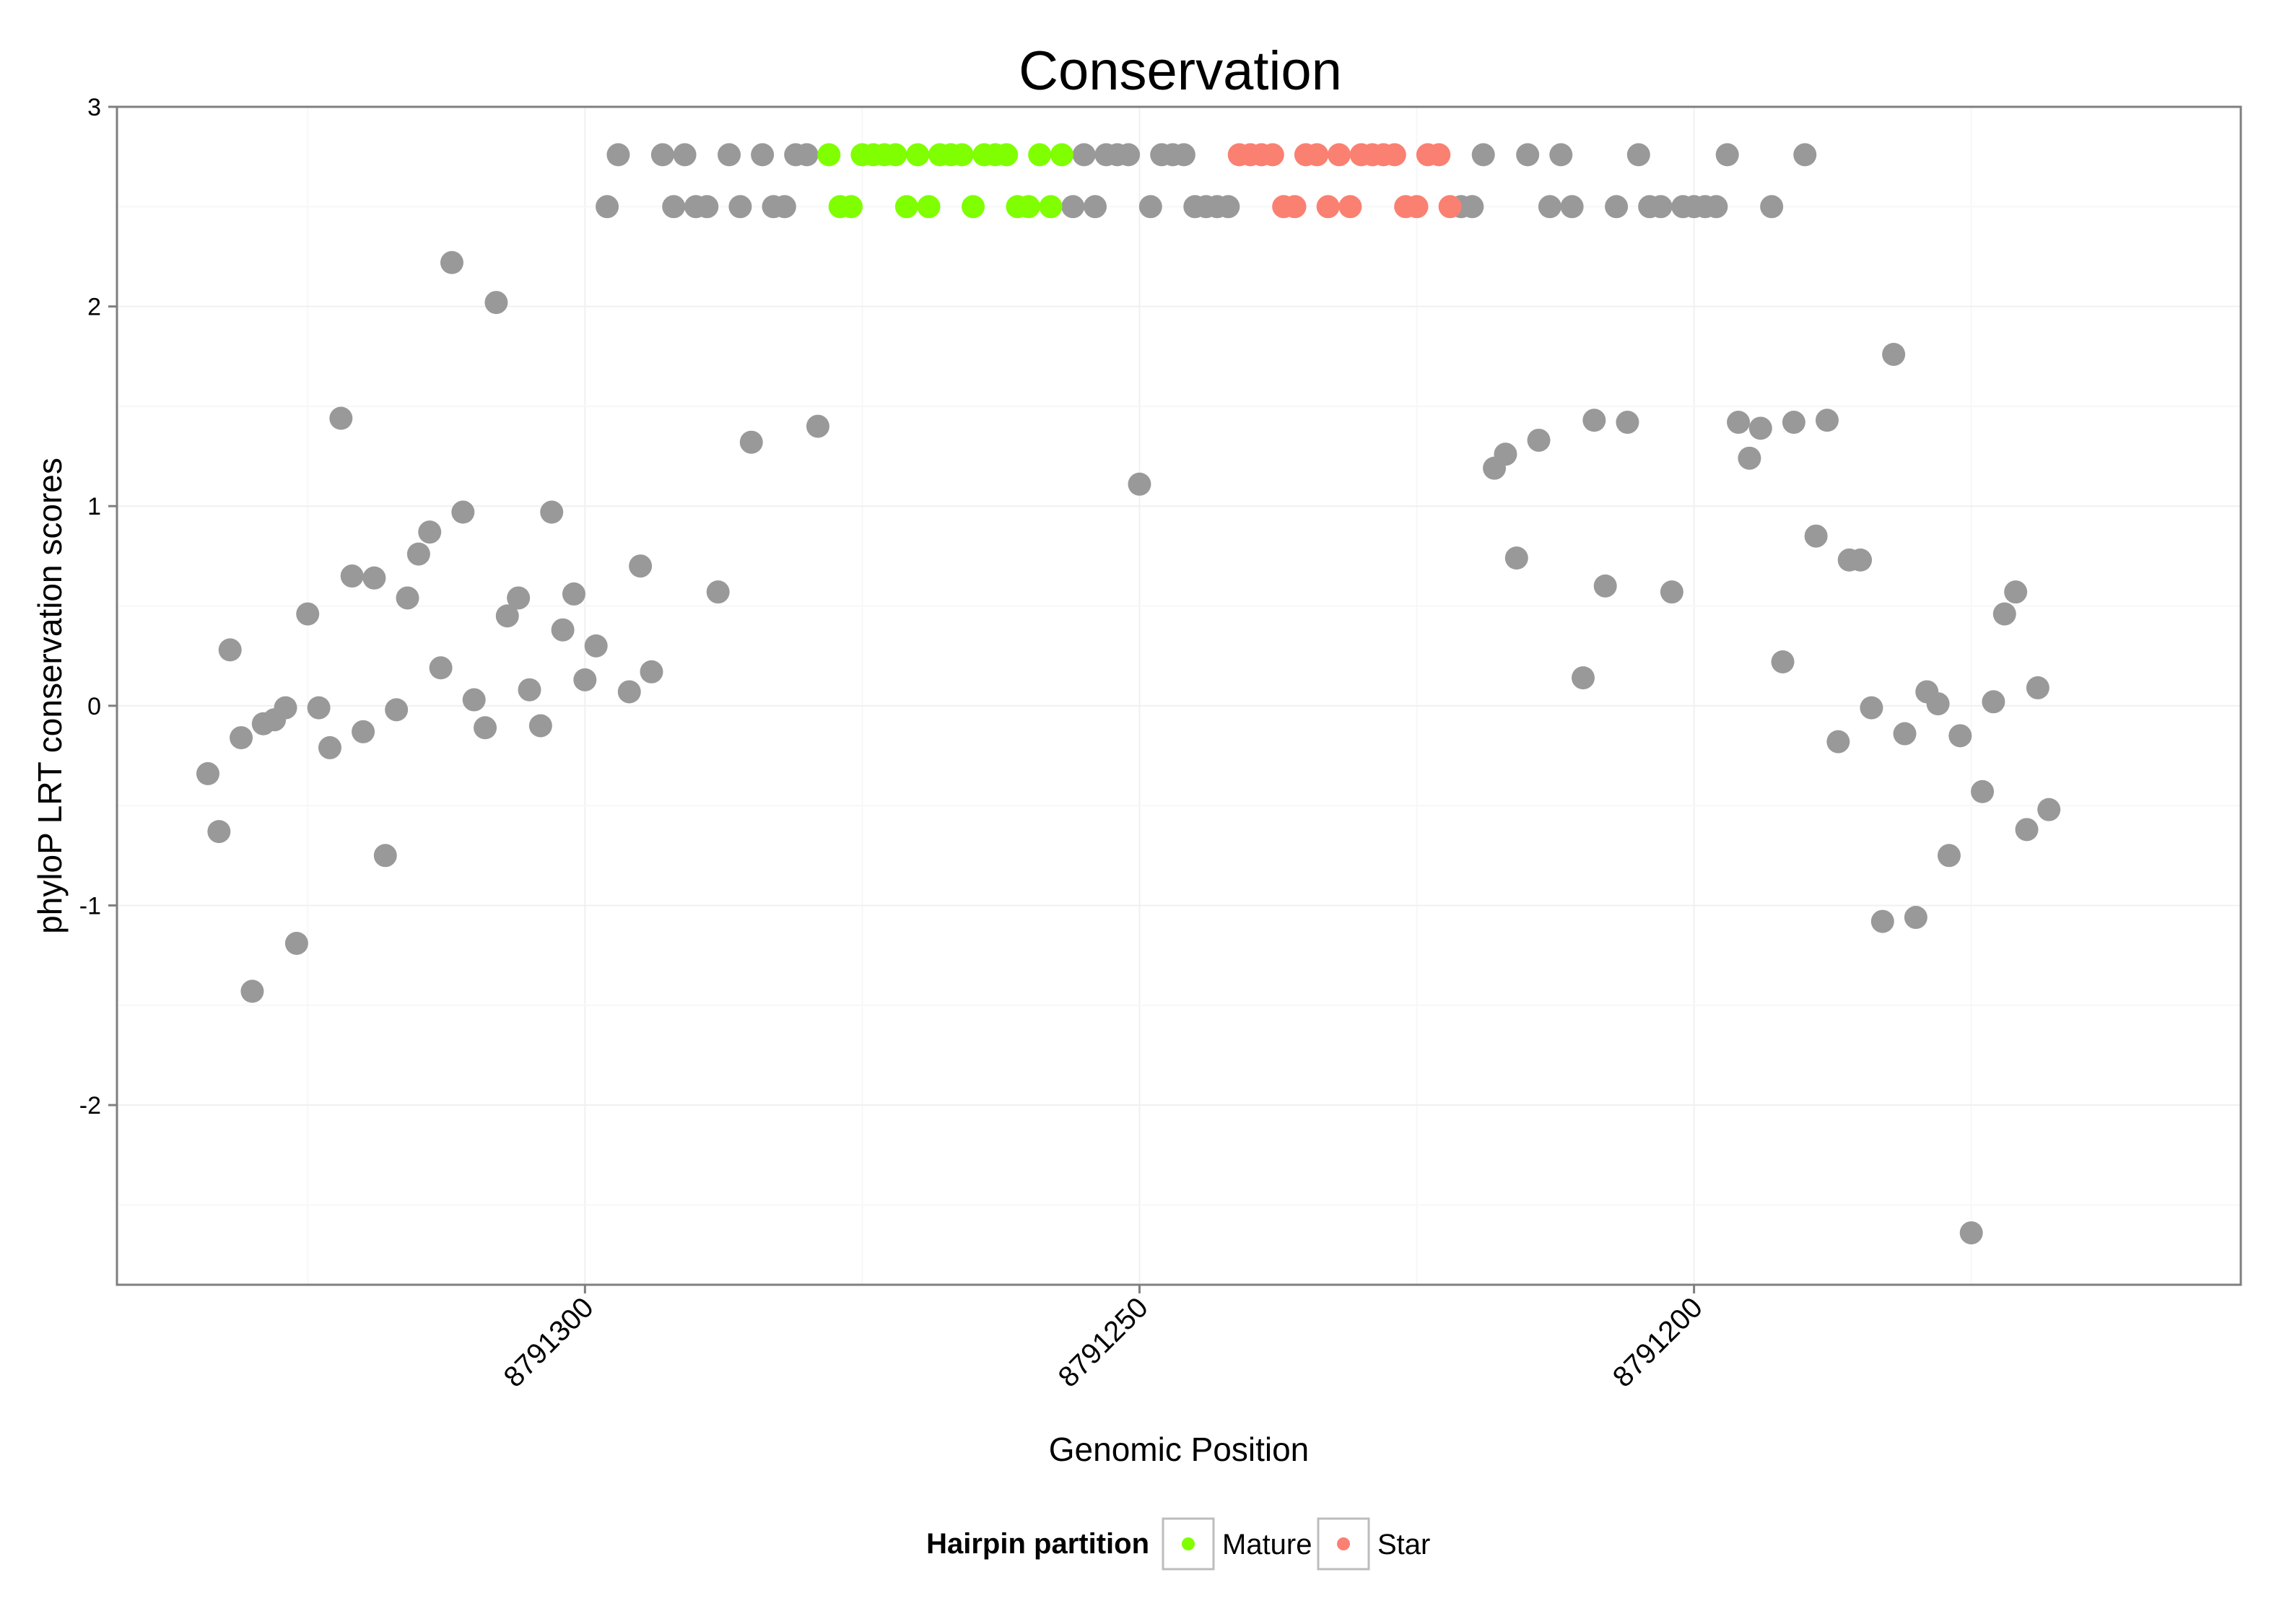 This screenshot has height=1624, width=2274. Describe the element at coordinates (1189, 1543) in the screenshot. I see `legend-swatch-mature` at that location.